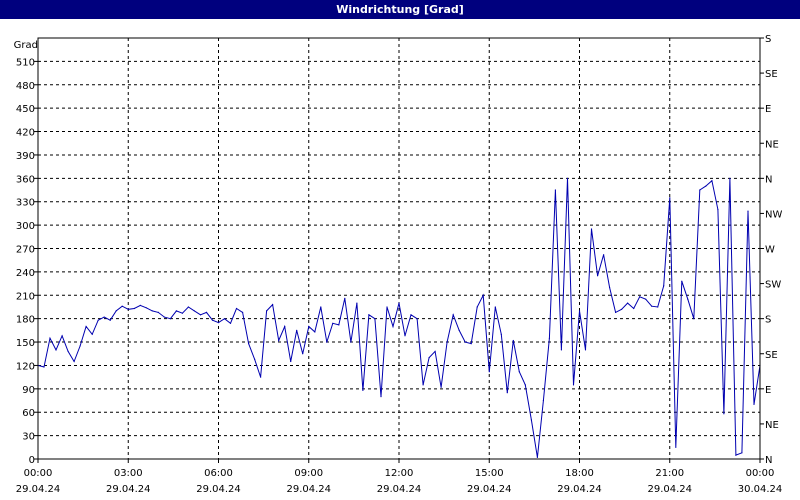 This screenshot has width=800, height=500. Describe the element at coordinates (218, 473) in the screenshot. I see `x-tick-time: 06:00` at that location.